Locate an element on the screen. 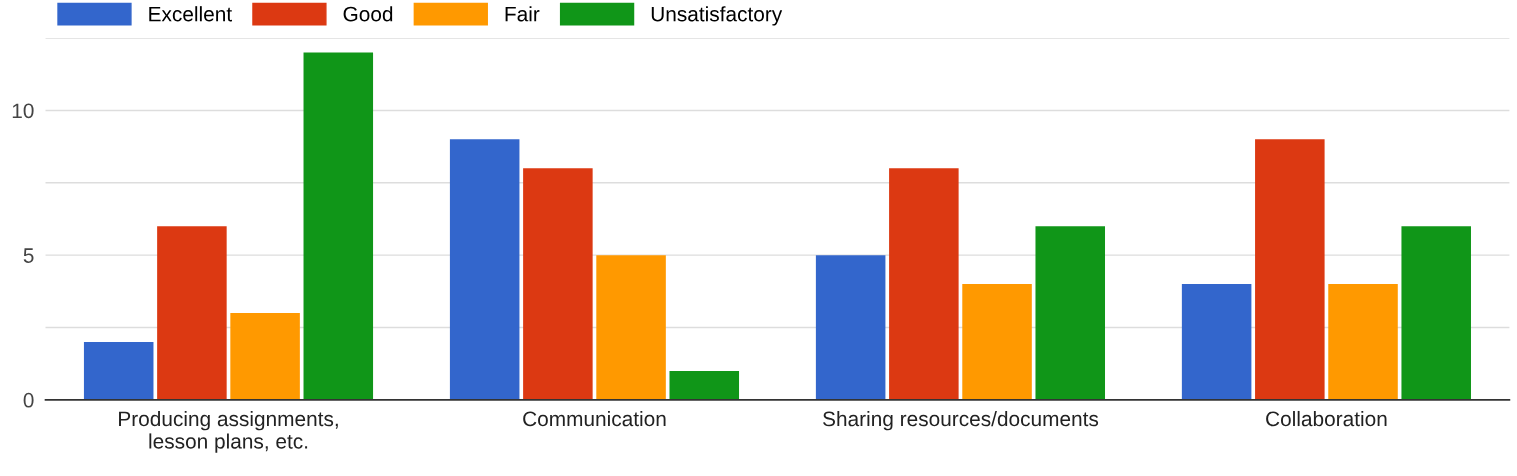 This screenshot has height=476, width=1517. y-tick-label: 5 is located at coordinates (28, 255).